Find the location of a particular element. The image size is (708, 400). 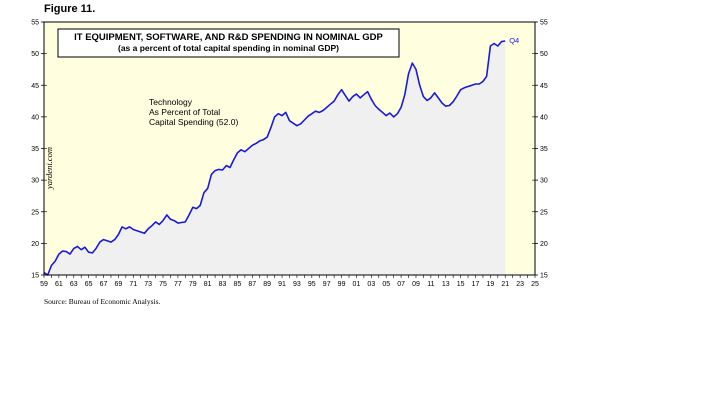

x-tick-label: 85 is located at coordinates (238, 284).